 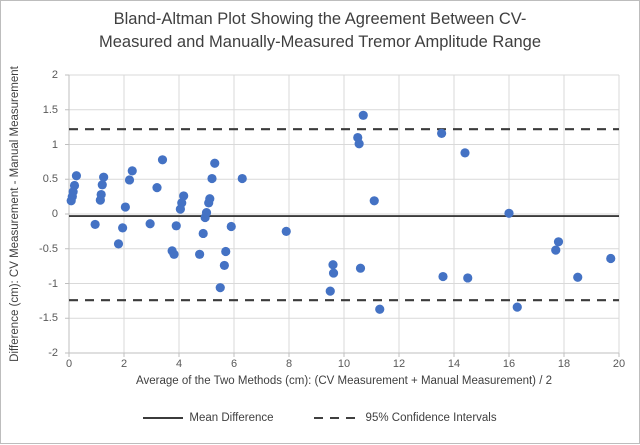 I want to click on legend-item-confidence-intervals: 95% Confidence Intervals, so click(x=405, y=418).